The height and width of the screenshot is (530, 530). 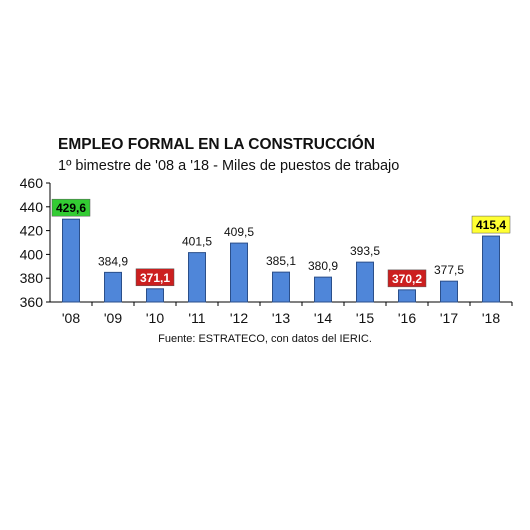 What do you see at coordinates (491, 318) in the screenshot?
I see `x-tick-label: '18` at bounding box center [491, 318].